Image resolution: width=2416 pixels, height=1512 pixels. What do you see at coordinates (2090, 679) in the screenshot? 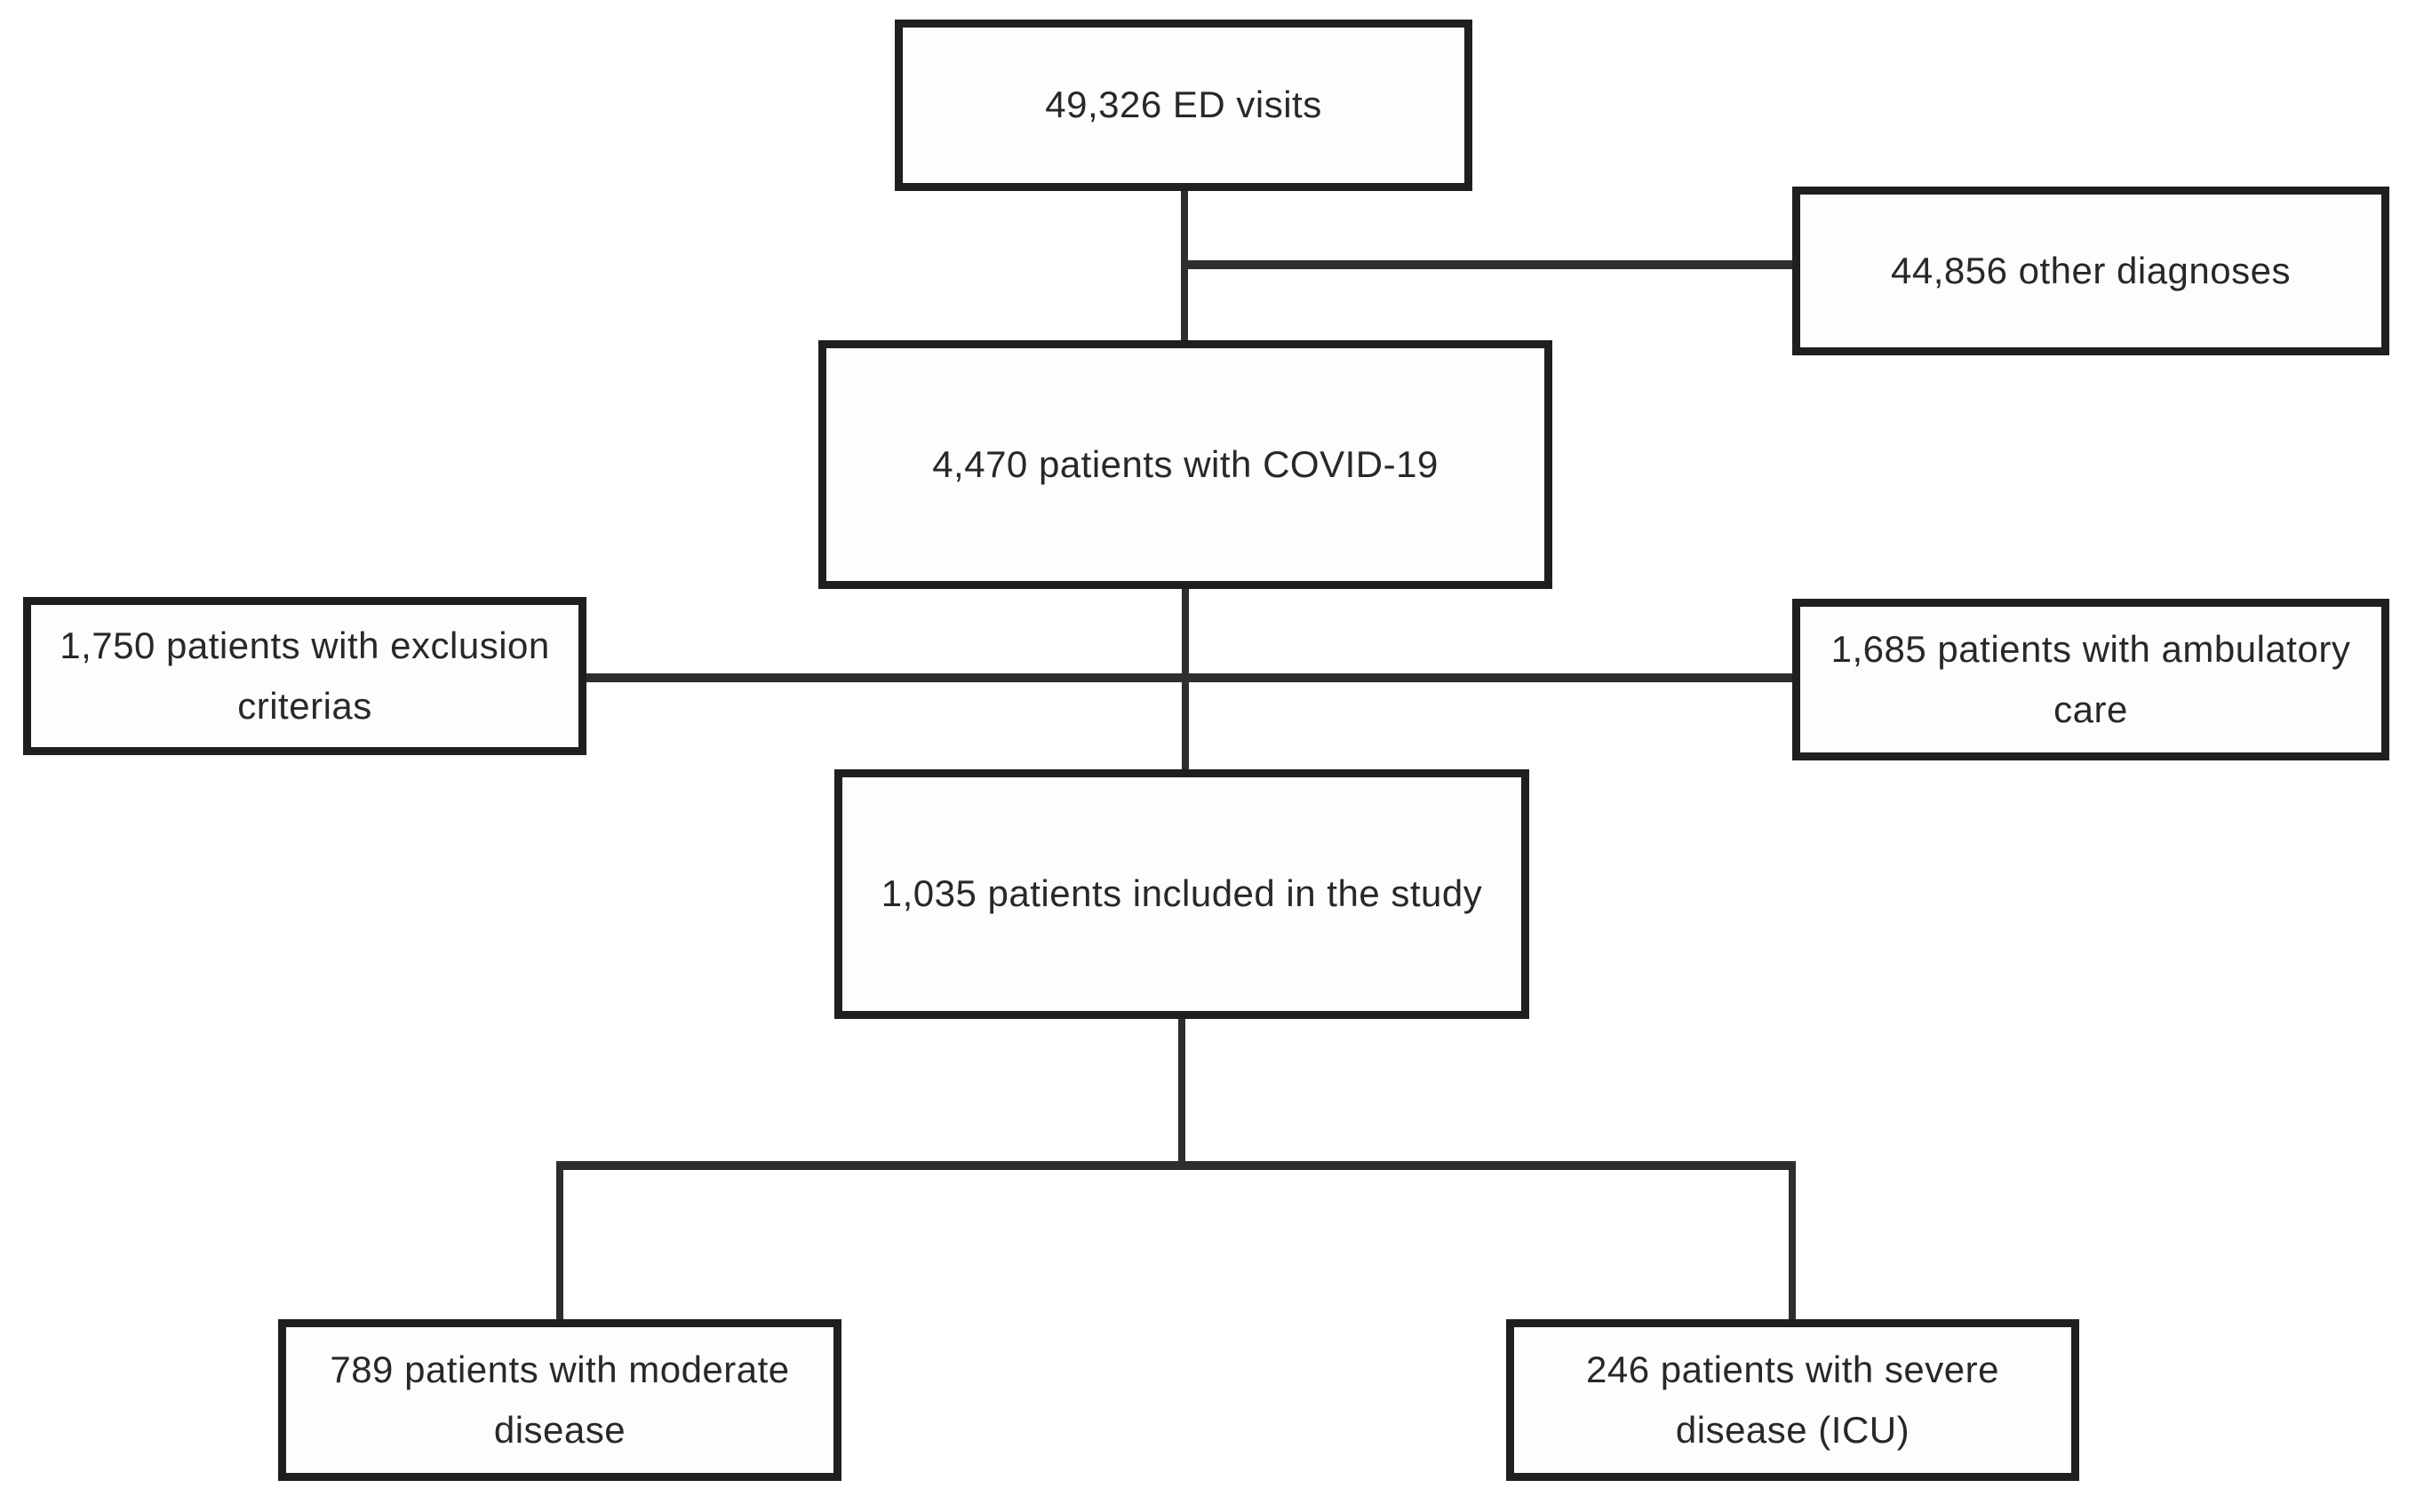
I see `flow-node-ambulatory-care: 1,685 patients with ambulatory care` at bounding box center [2090, 679].